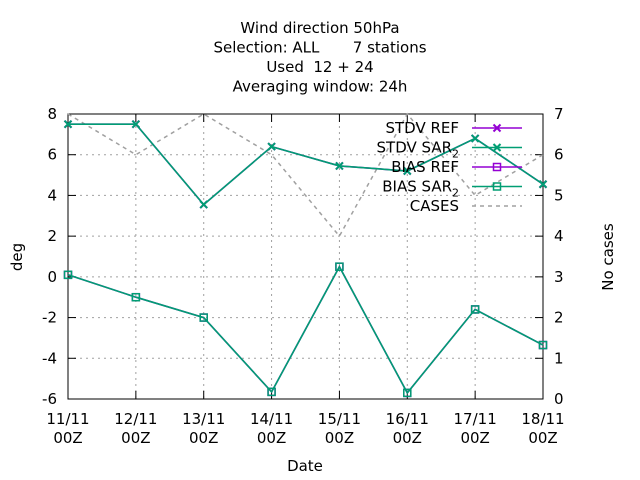 The image size is (640, 480). I want to click on series-line, so click(306, 164).